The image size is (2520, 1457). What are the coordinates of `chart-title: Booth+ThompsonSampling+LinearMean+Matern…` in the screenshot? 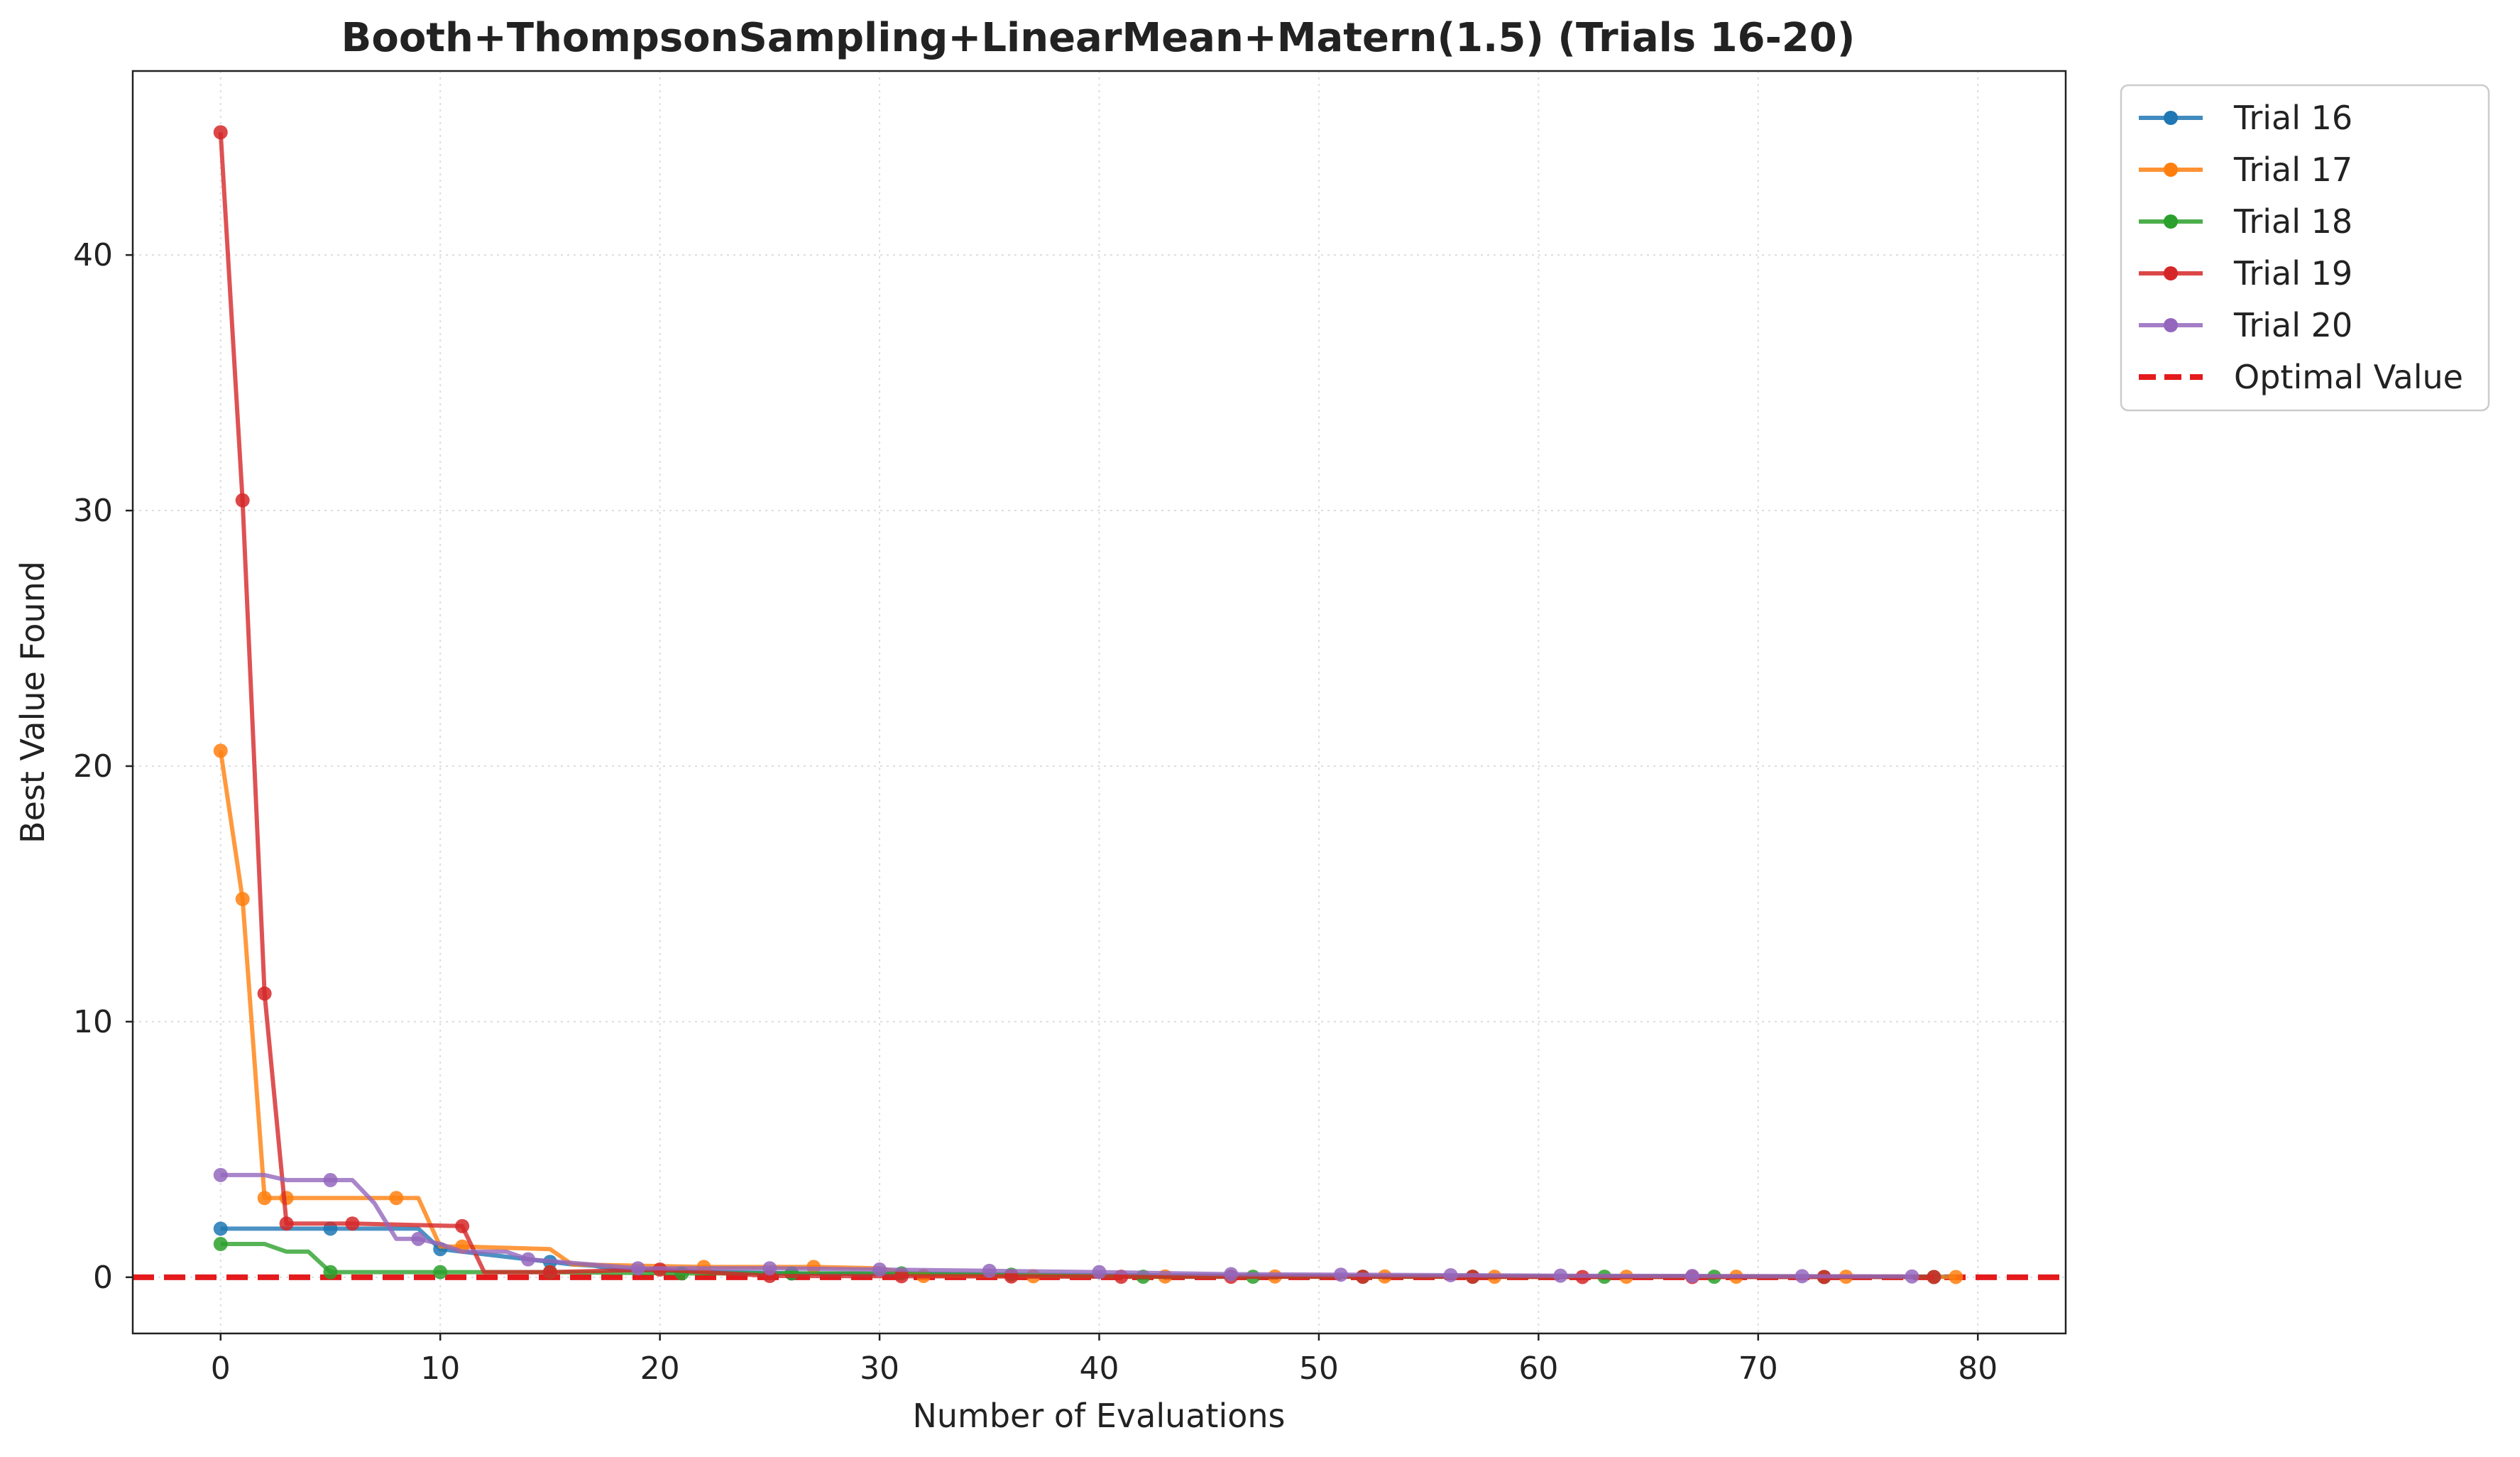 It's located at (1099, 38).